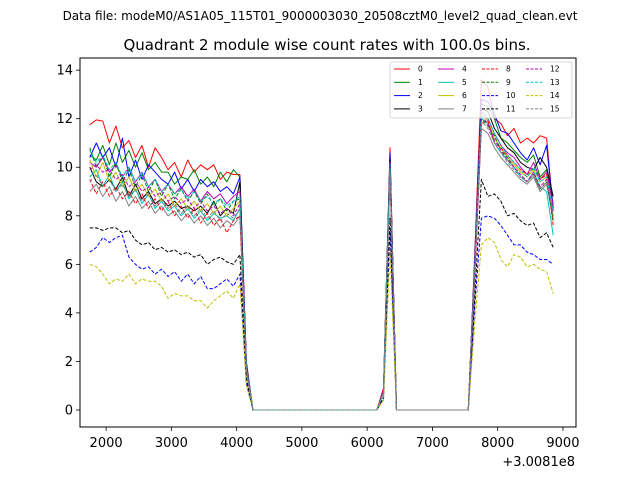 This screenshot has height=480, width=640. I want to click on y-tick-label: 8, so click(69, 216).